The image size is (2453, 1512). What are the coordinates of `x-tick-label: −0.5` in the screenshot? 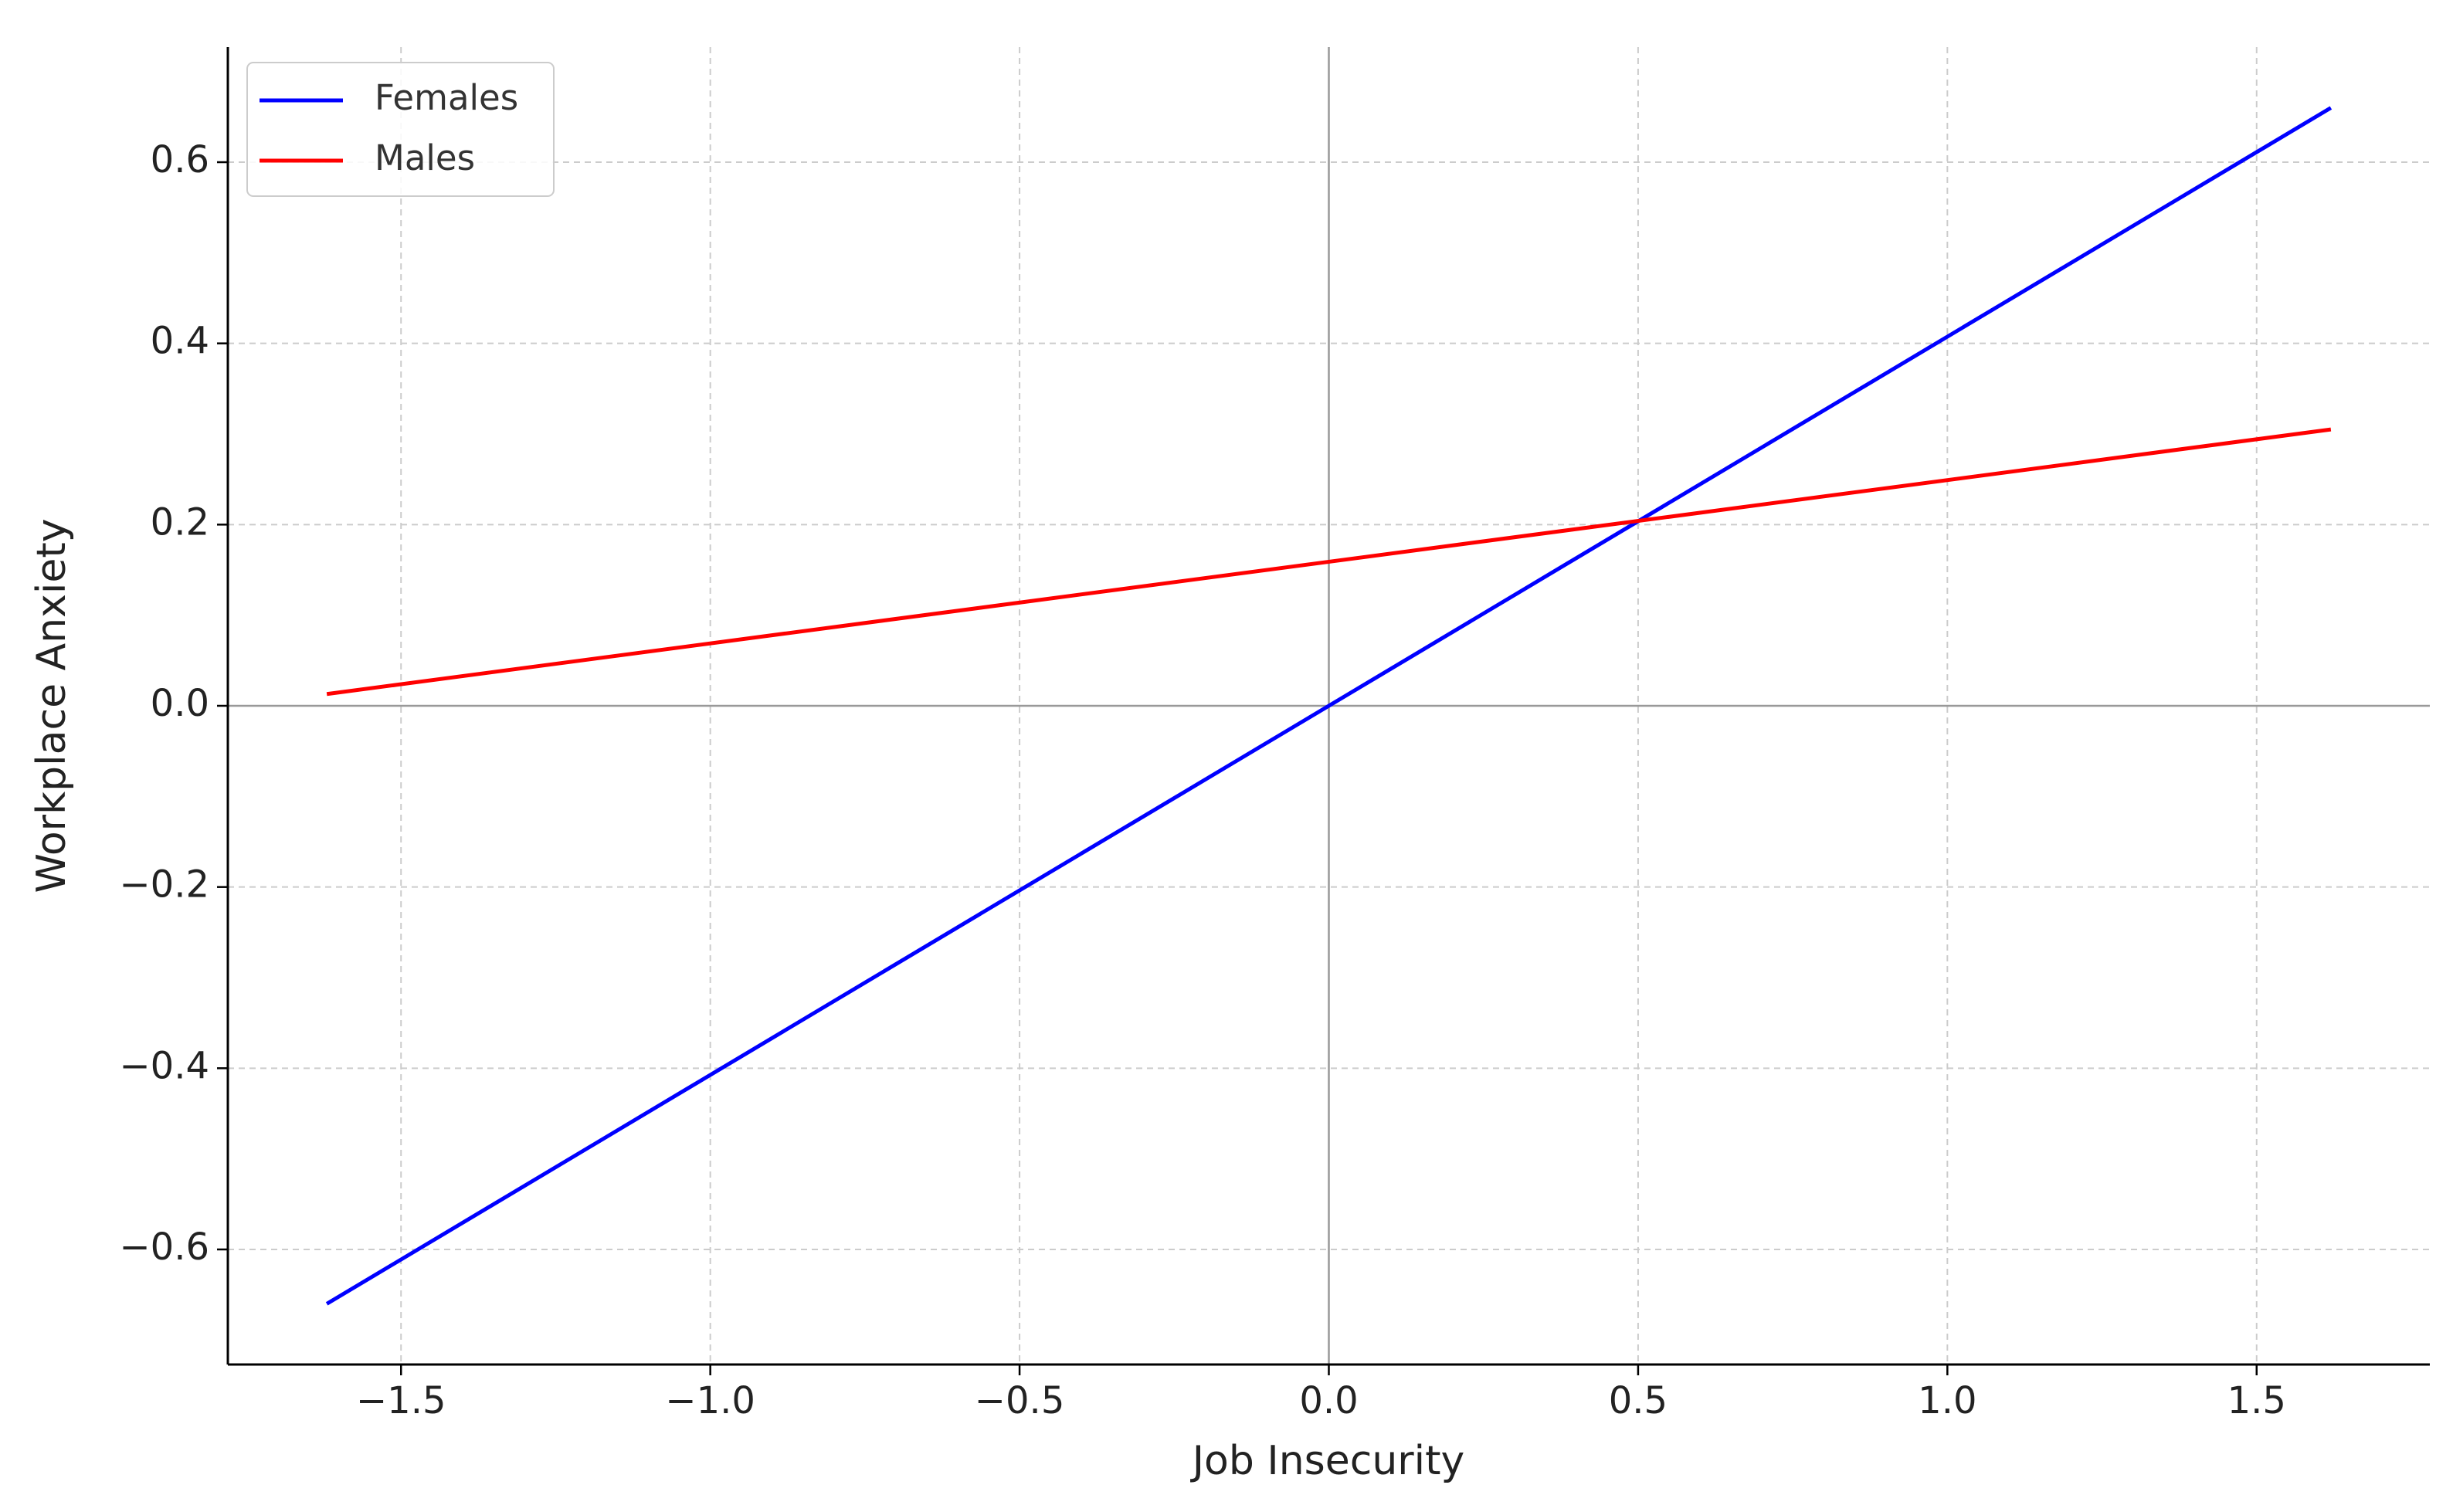 It's located at (1020, 1400).